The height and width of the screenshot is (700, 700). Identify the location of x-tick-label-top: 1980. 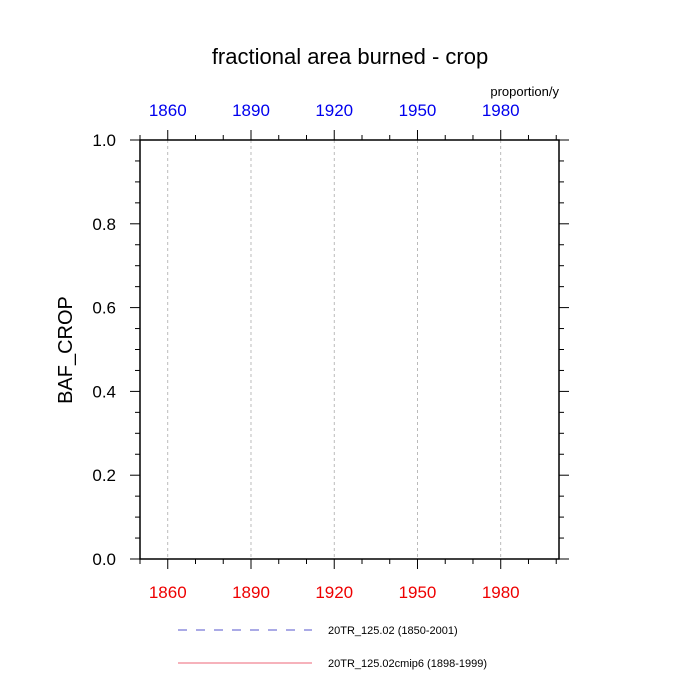
(501, 110).